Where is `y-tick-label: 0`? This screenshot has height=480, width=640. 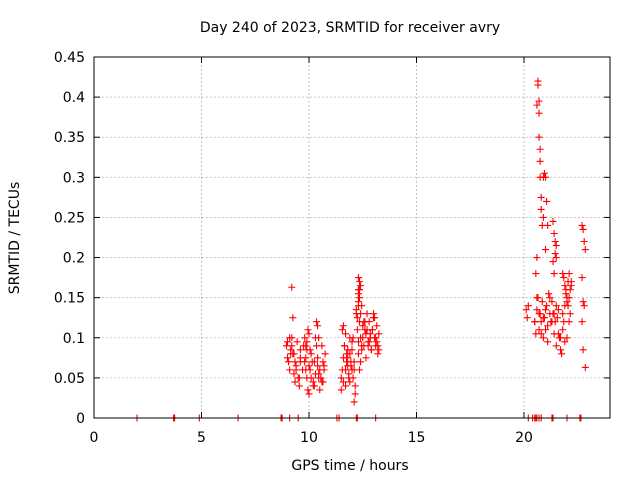 y-tick-label: 0 is located at coordinates (80, 419).